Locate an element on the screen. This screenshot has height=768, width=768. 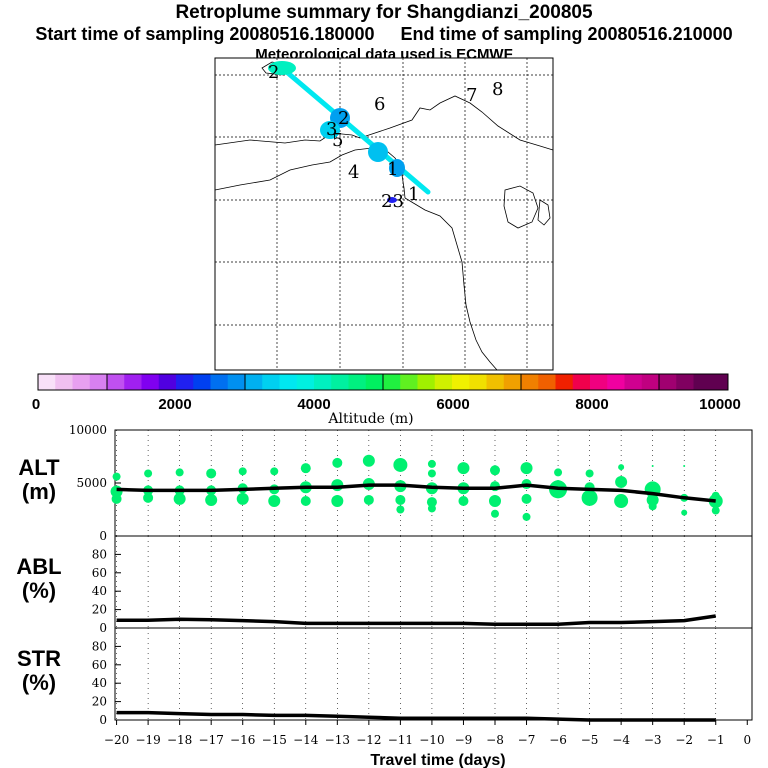
x-tick-label: −18 is located at coordinates (179, 740).